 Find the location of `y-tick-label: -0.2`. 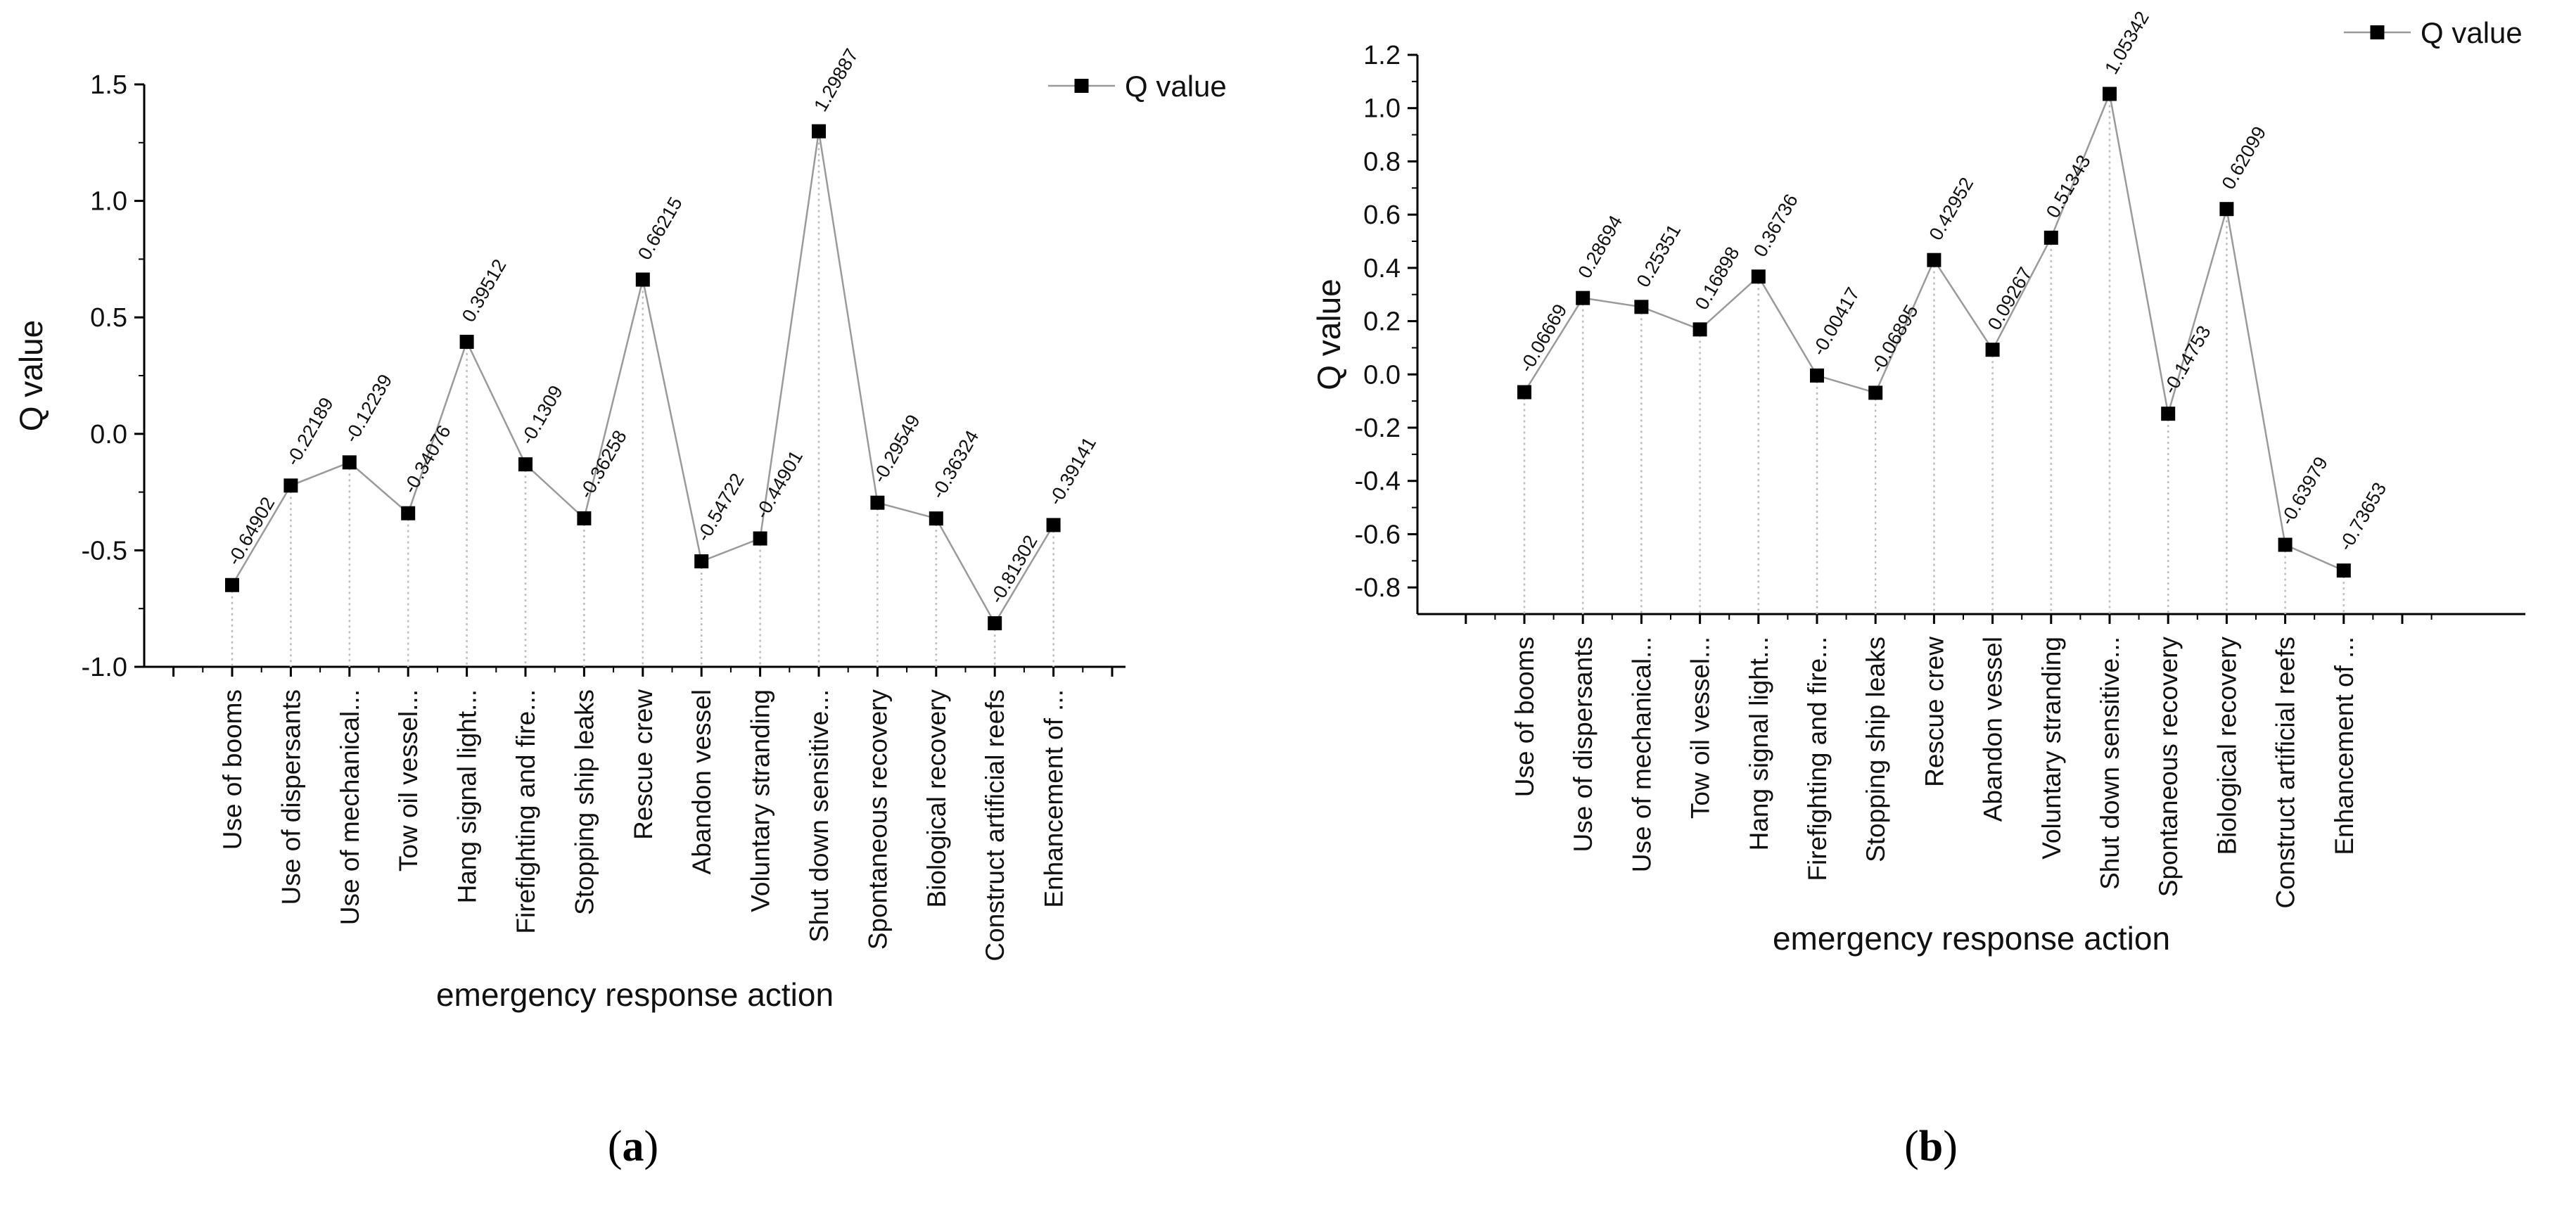

y-tick-label: -0.2 is located at coordinates (1378, 428).